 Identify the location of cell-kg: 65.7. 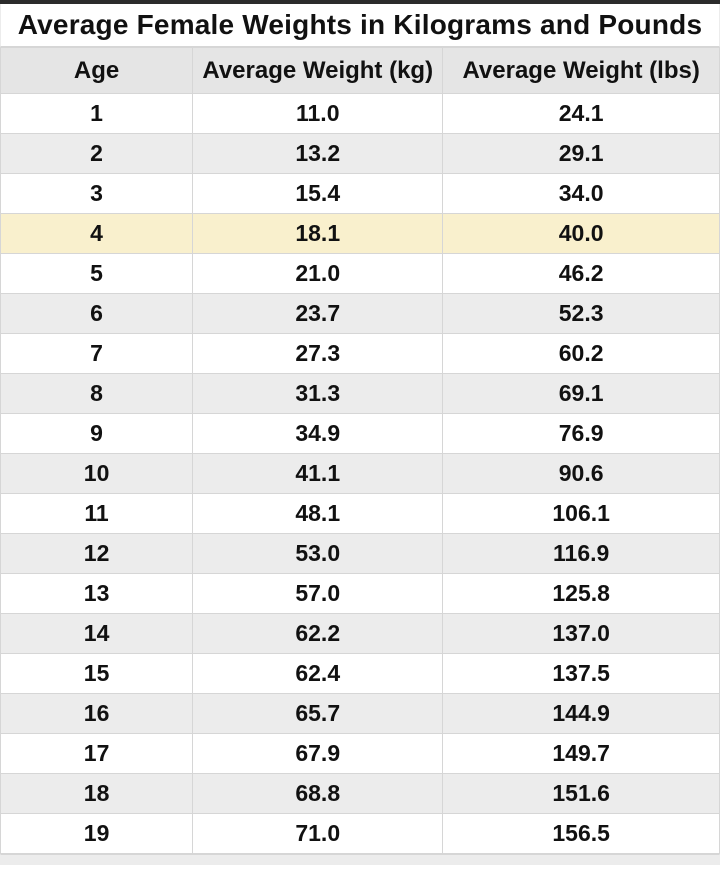
(318, 713).